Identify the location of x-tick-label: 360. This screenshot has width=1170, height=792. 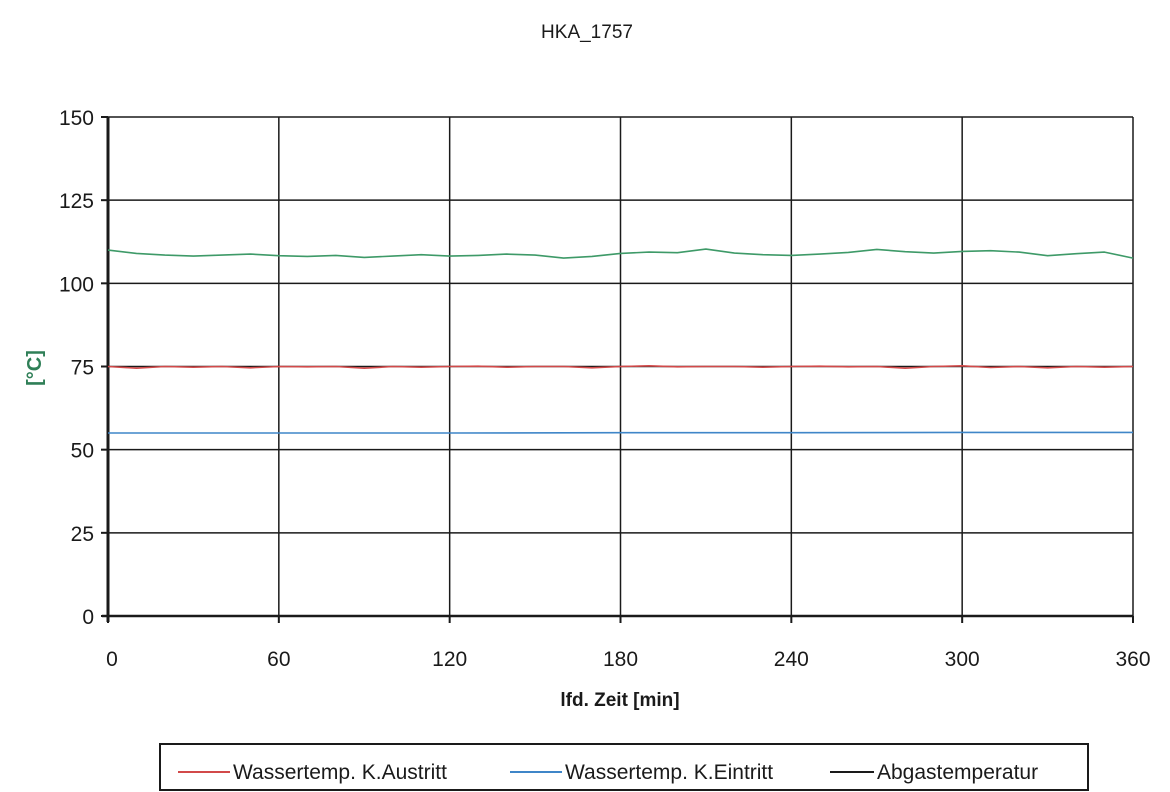
(1132, 659).